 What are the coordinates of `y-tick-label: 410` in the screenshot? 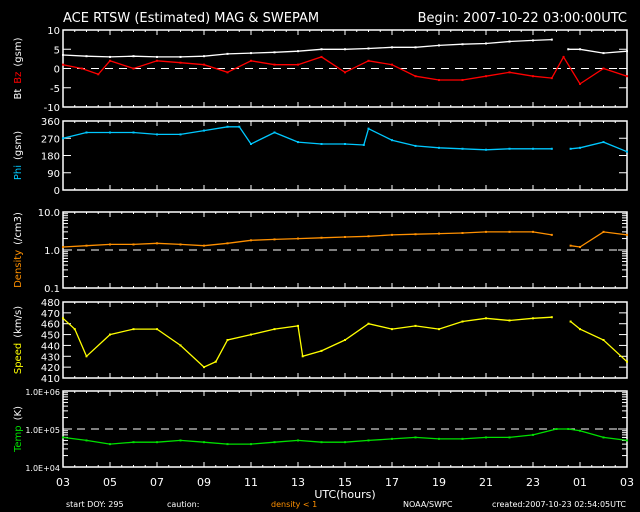 It's located at (50, 379).